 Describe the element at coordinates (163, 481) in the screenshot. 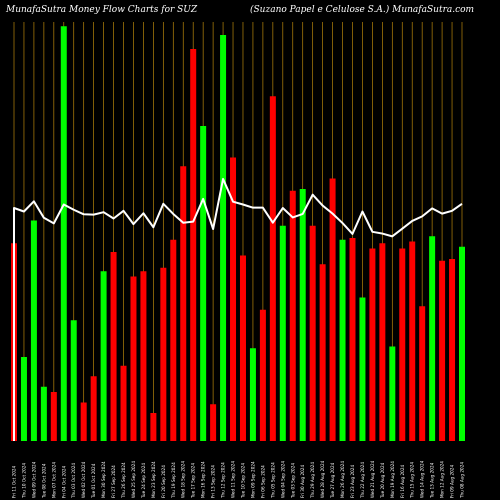

I see `x-tick-label: Fri 20 Sep 2024` at that location.